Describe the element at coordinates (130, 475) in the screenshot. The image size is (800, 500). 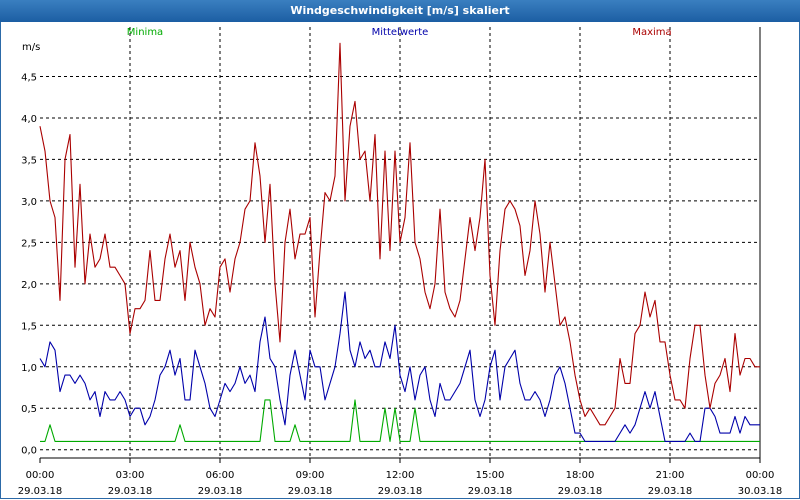
I see `x-tick-time-label: 03:00` at that location.